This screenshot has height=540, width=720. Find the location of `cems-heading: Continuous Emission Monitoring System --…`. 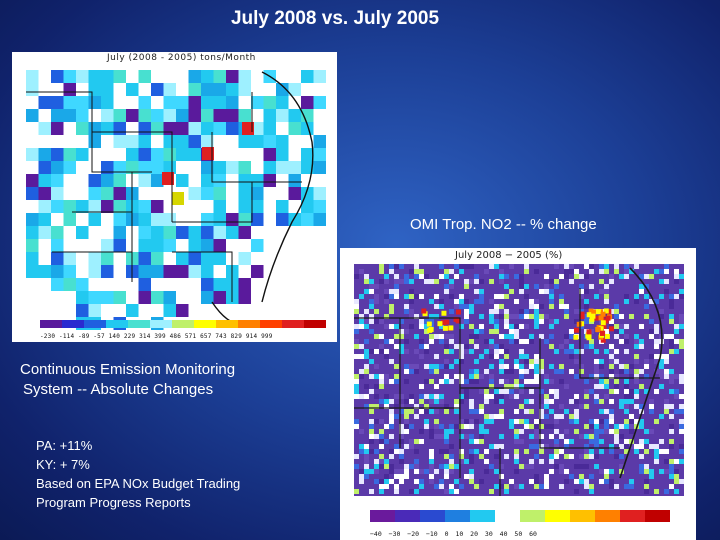

cems-heading: Continuous Emission Monitoring System --… is located at coordinates (127, 380).